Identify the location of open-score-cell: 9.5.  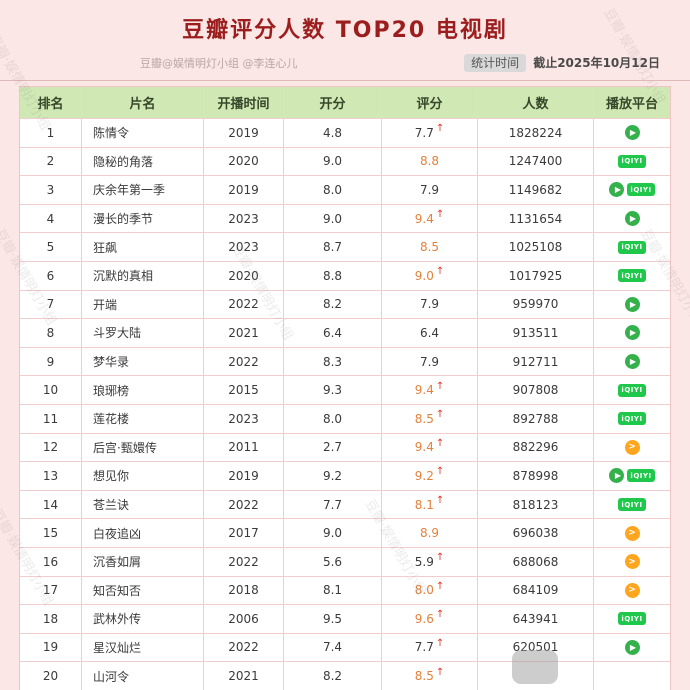
(333, 619).